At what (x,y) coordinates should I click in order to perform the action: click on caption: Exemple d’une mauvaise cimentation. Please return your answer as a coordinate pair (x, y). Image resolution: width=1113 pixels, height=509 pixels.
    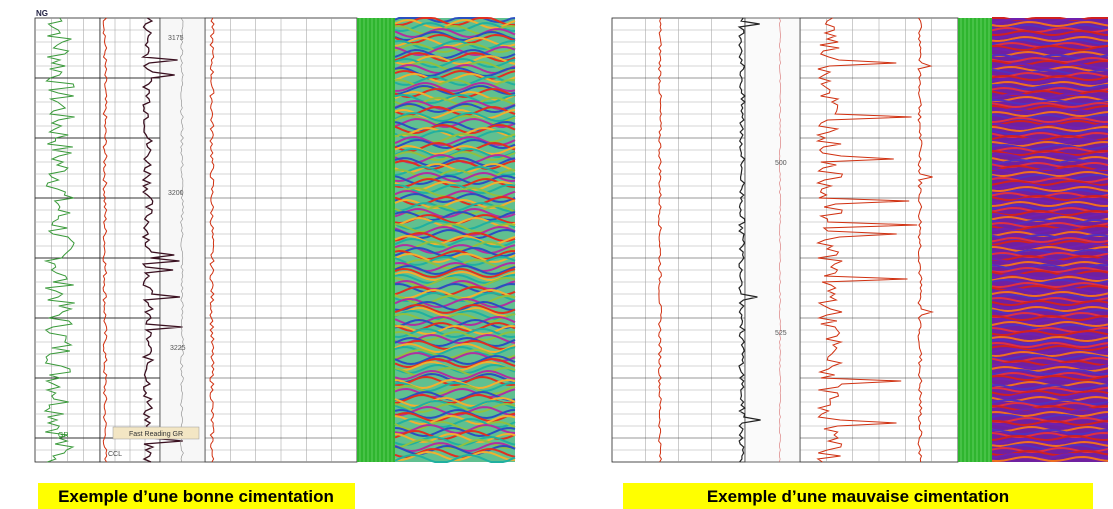
    Looking at the image, I should click on (858, 496).